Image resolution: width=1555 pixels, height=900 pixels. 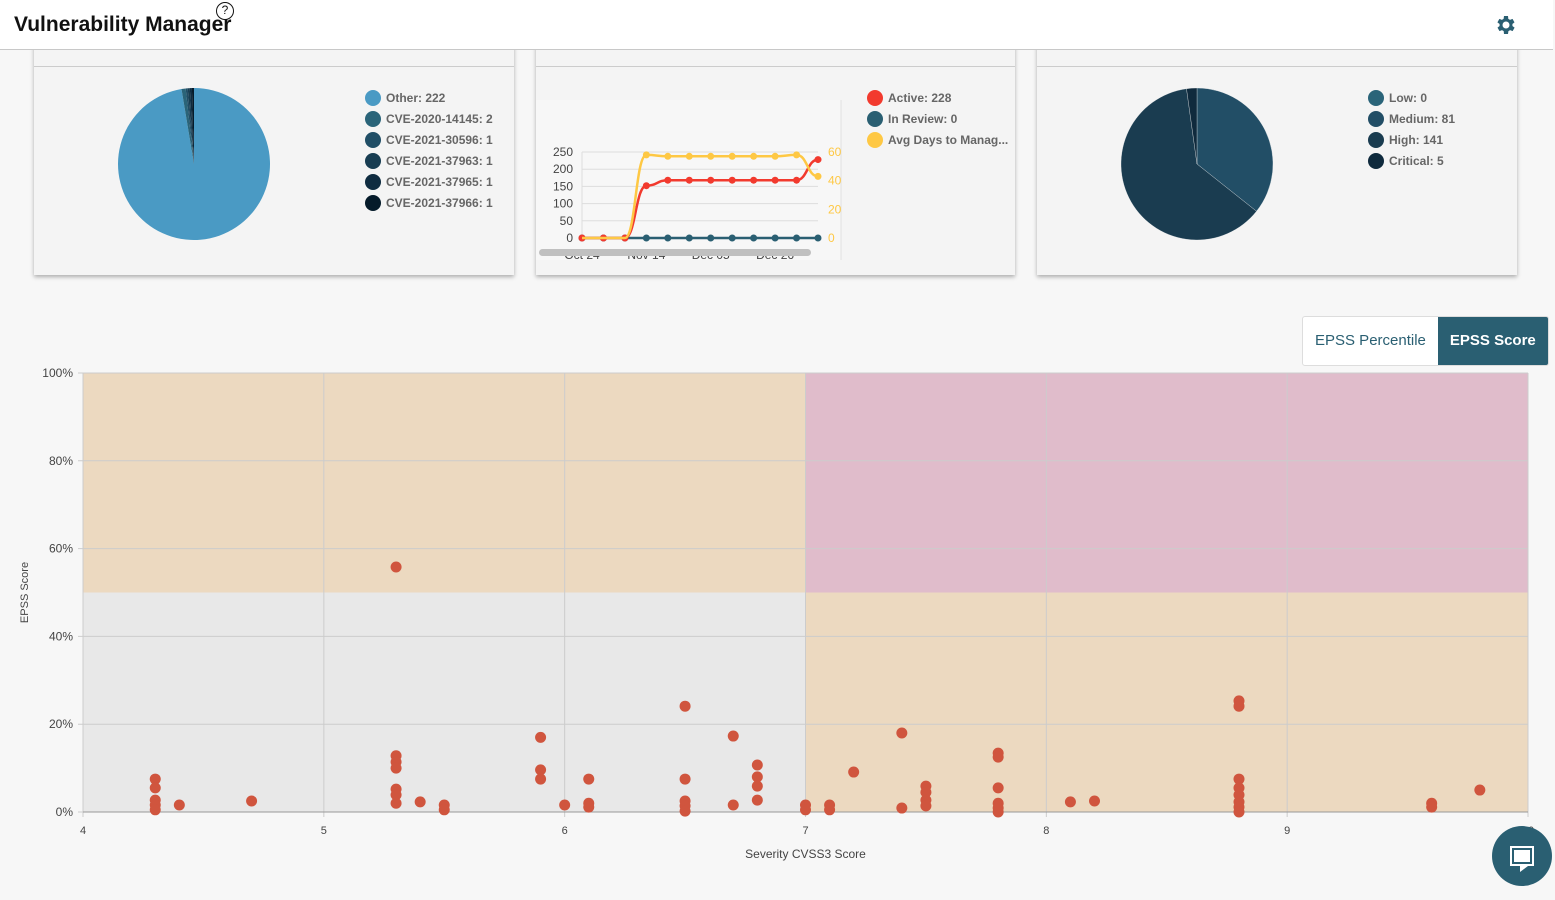 I want to click on legend-item: CVE-2021-37963: 1, so click(x=429, y=160).